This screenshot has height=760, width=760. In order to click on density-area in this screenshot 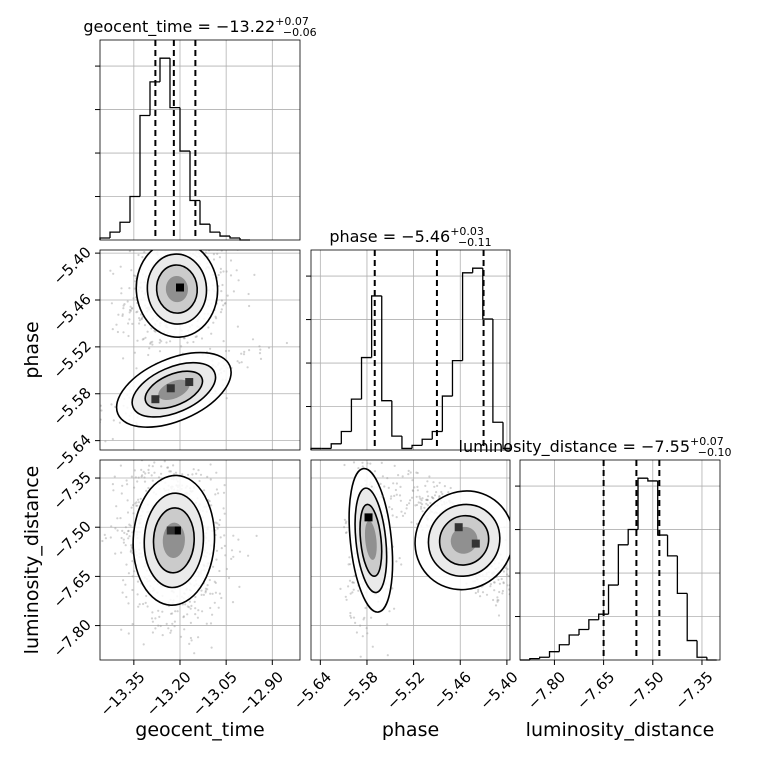, I will do `click(426, 556)`.